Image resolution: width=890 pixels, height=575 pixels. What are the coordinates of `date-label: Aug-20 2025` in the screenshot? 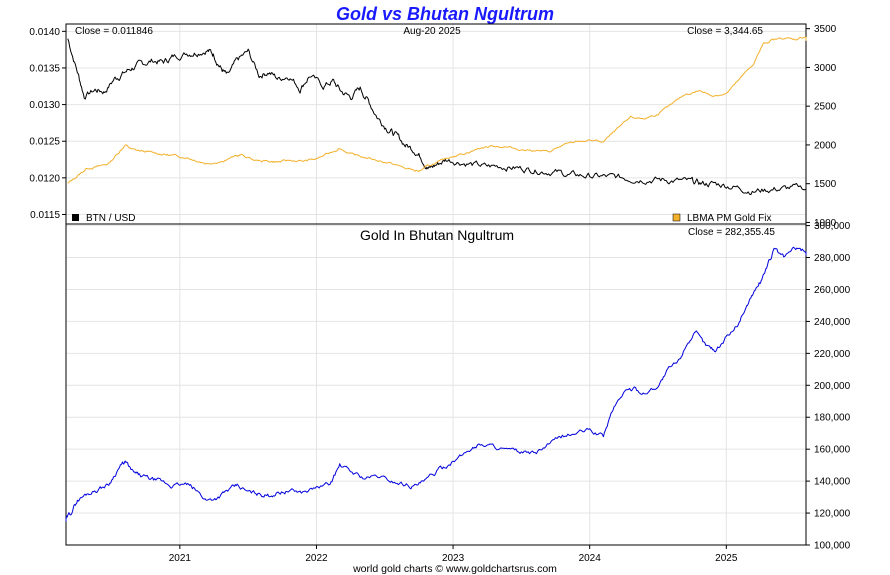 It's located at (432, 31).